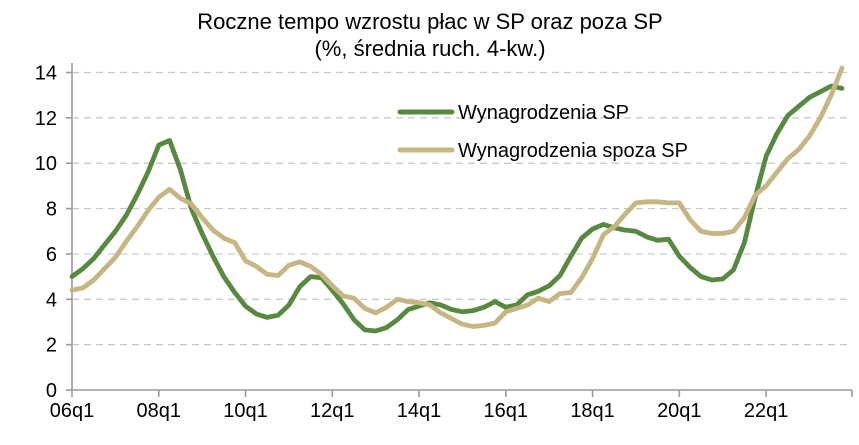  Describe the element at coordinates (679, 411) in the screenshot. I see `x-tick-label-20q1: 20q1` at that location.